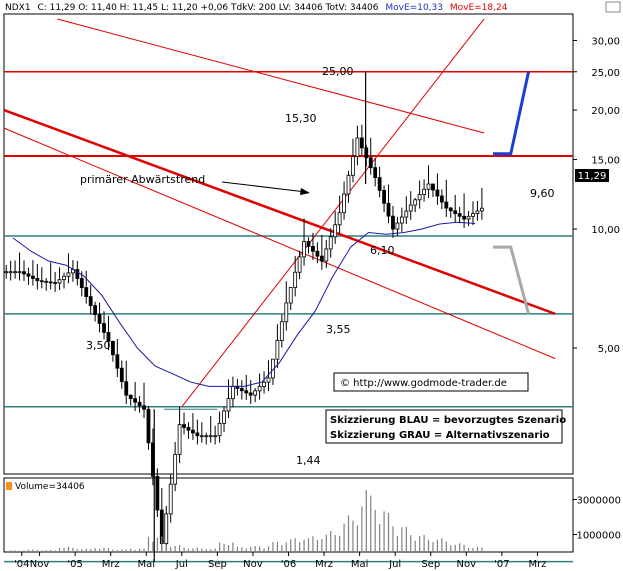 The height and width of the screenshot is (571, 623). Describe the element at coordinates (511, 113) in the screenshot. I see `scenario-blue` at that location.